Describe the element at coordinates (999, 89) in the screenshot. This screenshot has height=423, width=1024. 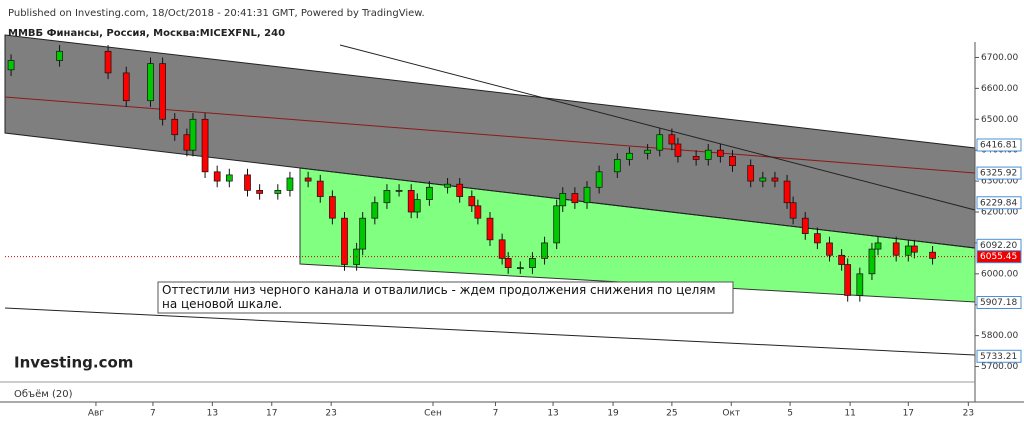
I see `y-tick-label: 6600.00` at that location.